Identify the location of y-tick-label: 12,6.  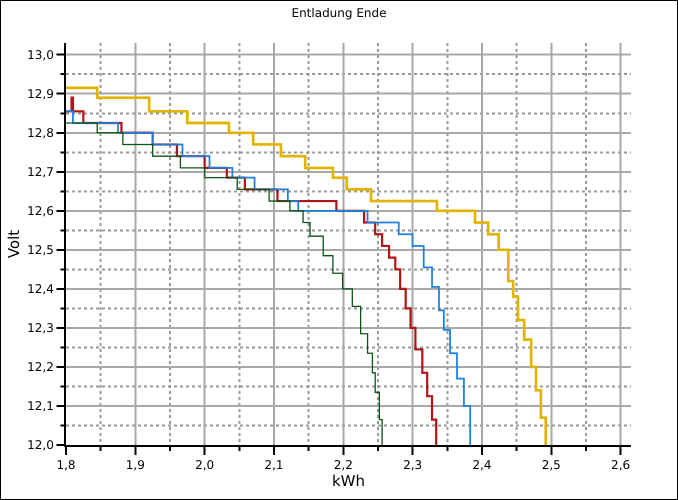
(40, 211).